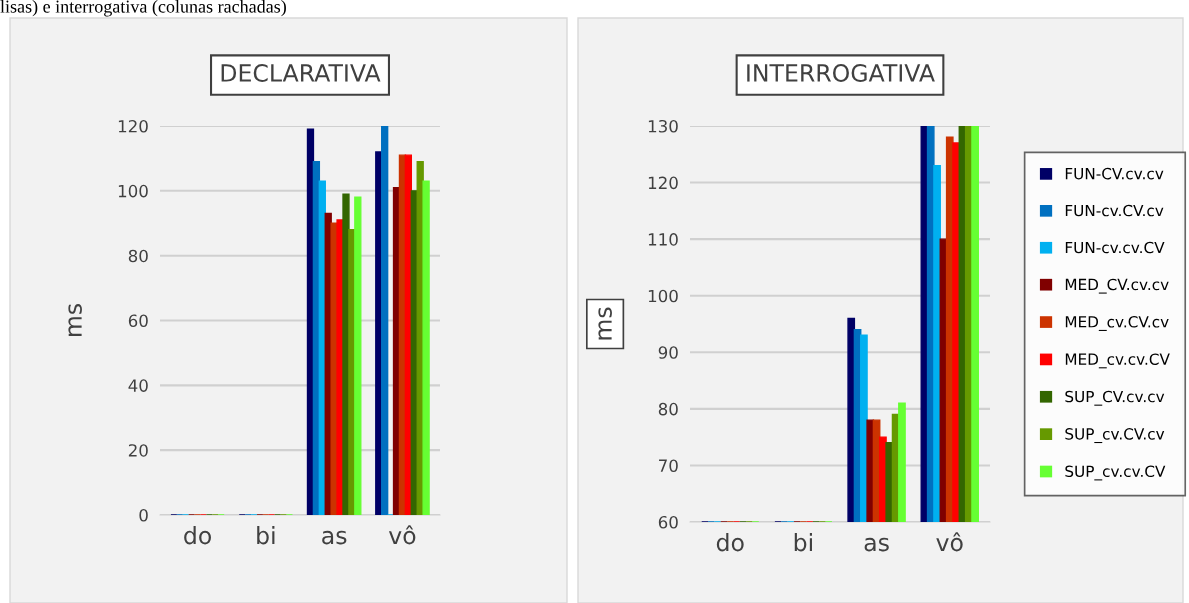 The image size is (1189, 603). Describe the element at coordinates (1115, 436) in the screenshot. I see `legend-label: SUP_cv.CV.cv` at that location.